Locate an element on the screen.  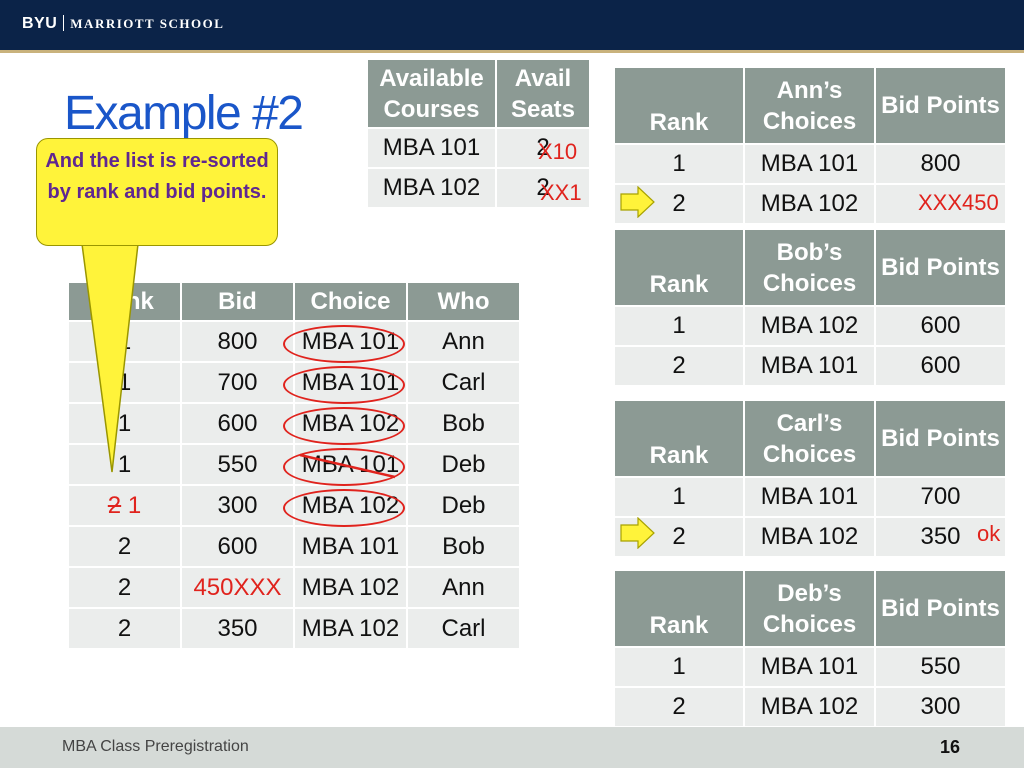
table-row: MBA 101 2 is located at coordinates (478, 148).